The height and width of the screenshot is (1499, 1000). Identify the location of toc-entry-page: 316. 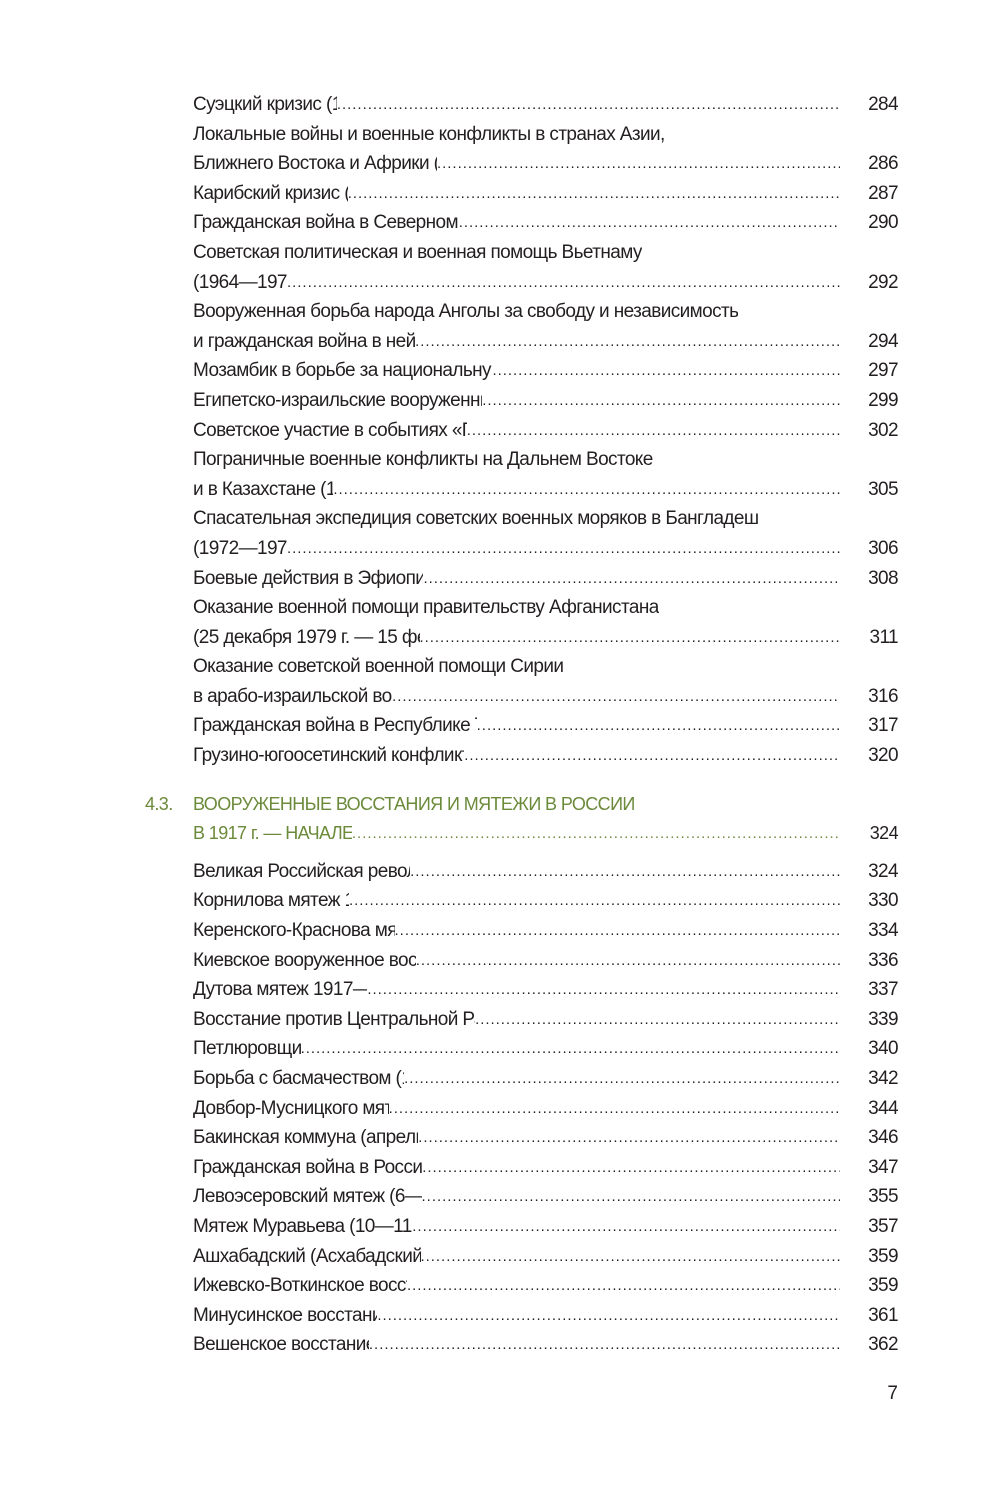
(883, 696).